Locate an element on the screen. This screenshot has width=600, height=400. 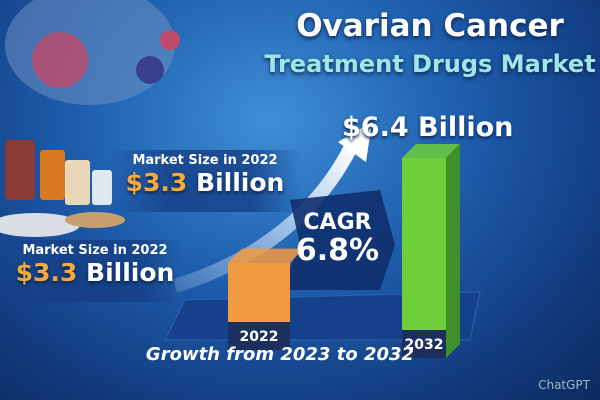
top-value-label: $6.4 Billion is located at coordinates (428, 127).